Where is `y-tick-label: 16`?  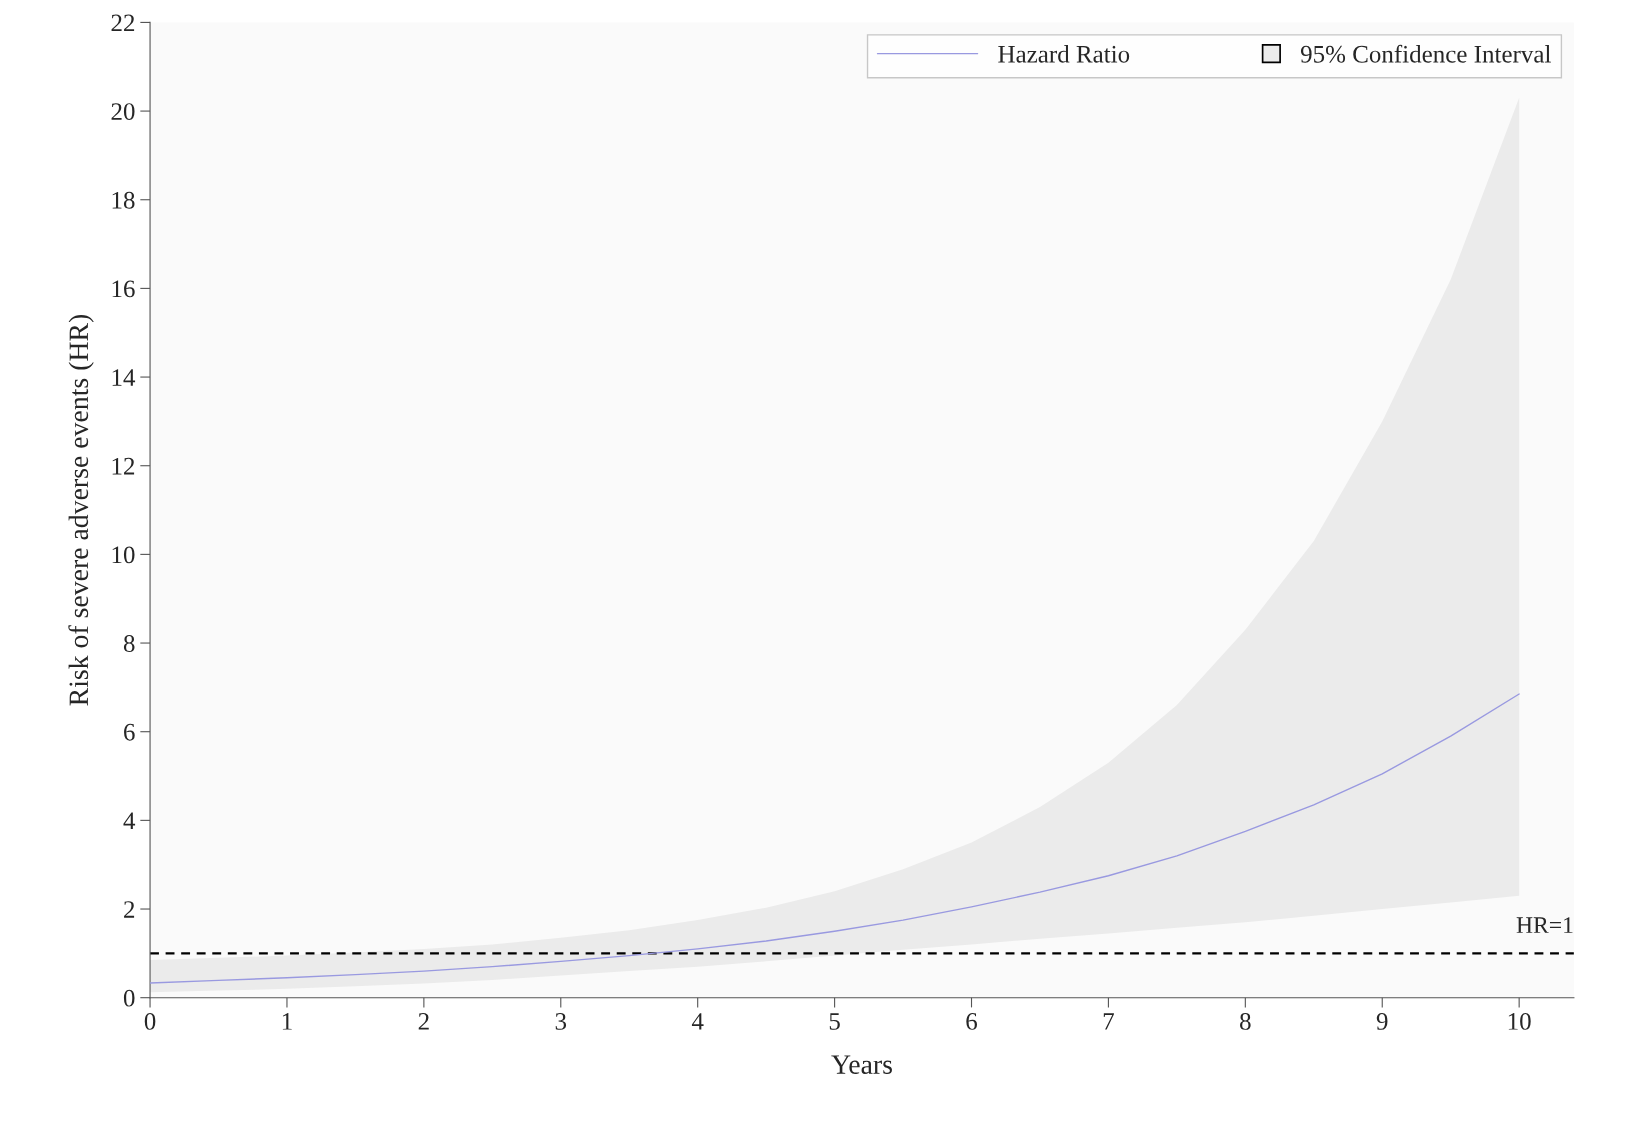 y-tick-label: 16 is located at coordinates (123, 289).